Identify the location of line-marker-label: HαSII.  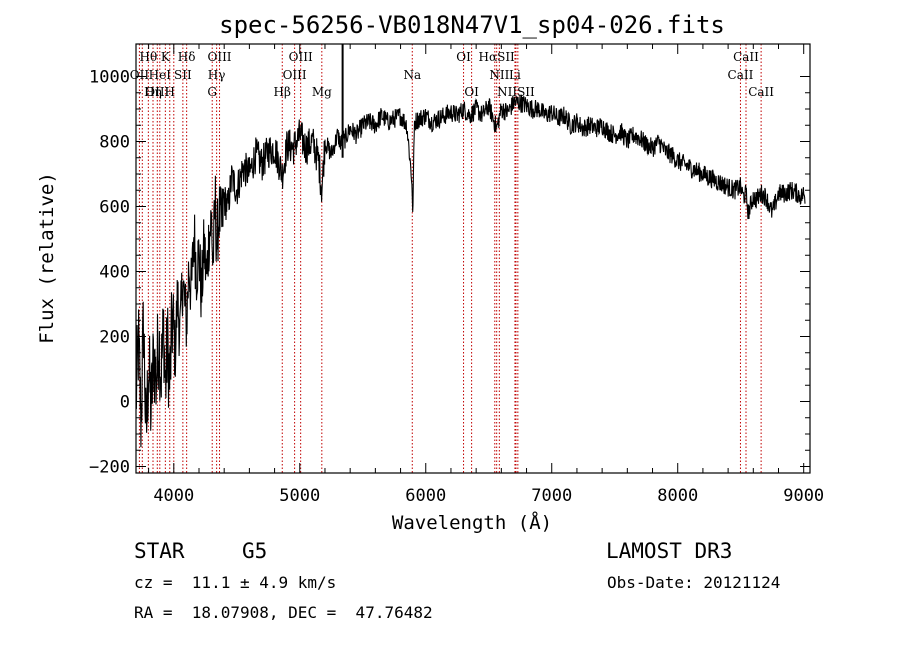
(497, 57).